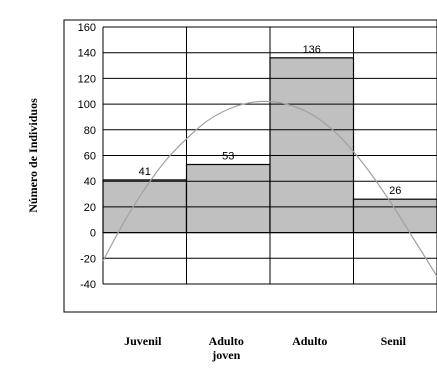  Describe the element at coordinates (312, 145) in the screenshot. I see `bar-adulto` at that location.